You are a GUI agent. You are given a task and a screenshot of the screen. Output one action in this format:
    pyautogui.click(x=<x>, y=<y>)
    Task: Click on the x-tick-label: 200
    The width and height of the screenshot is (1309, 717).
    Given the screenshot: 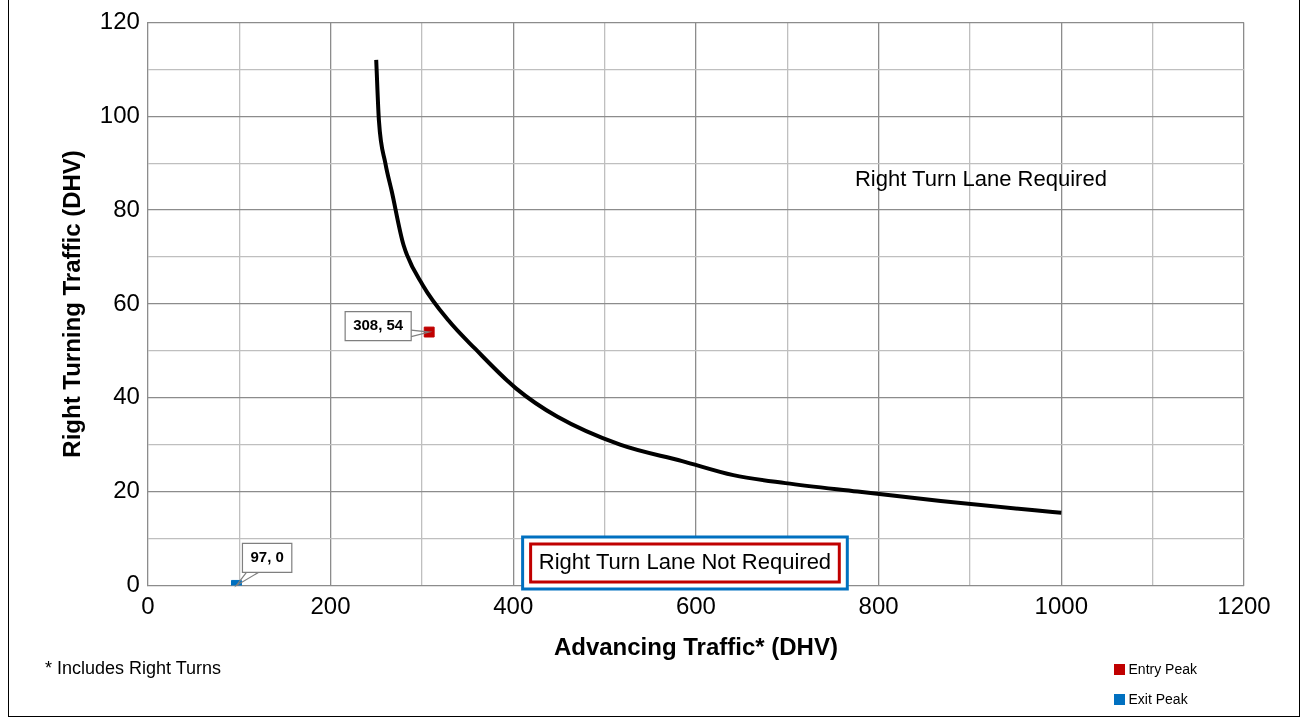 What is the action you would take?
    pyautogui.click(x=330, y=606)
    